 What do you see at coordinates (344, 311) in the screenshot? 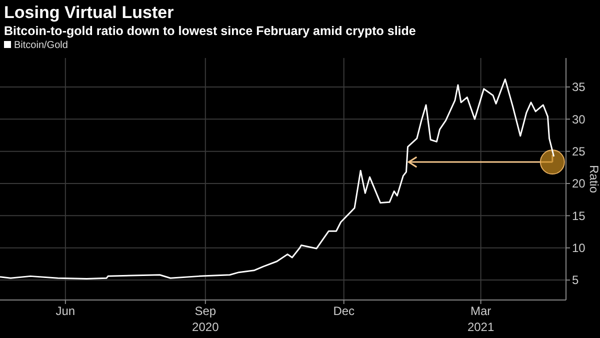
I see `x-tick-label: Dec` at bounding box center [344, 311].